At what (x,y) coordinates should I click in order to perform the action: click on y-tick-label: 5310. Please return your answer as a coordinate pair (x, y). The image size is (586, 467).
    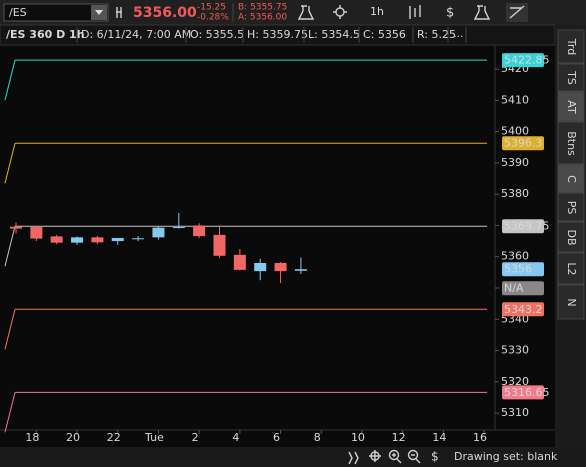
    Looking at the image, I should click on (515, 412).